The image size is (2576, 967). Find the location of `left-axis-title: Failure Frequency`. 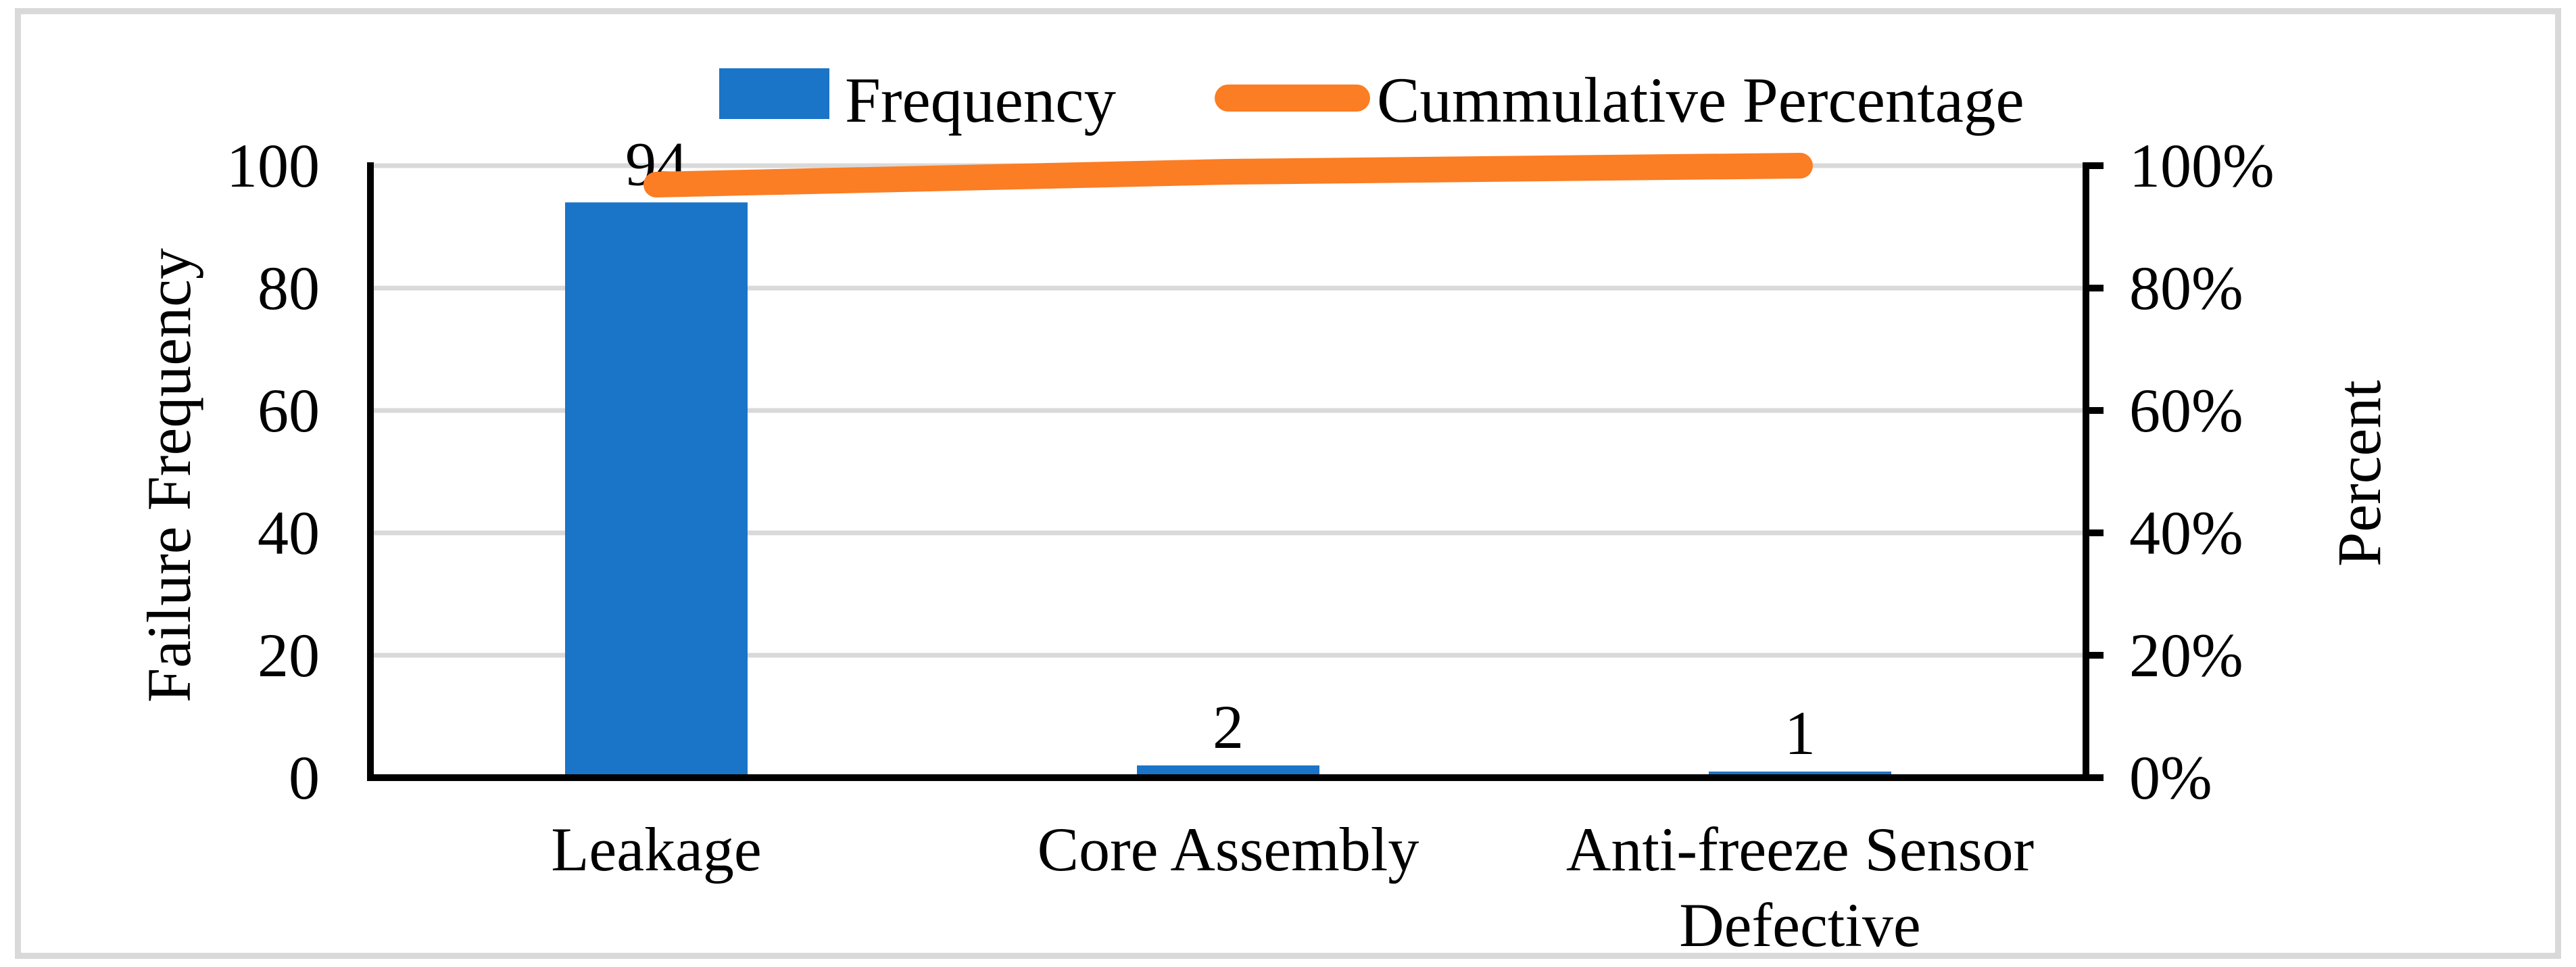

left-axis-title: Failure Frequency is located at coordinates (169, 476).